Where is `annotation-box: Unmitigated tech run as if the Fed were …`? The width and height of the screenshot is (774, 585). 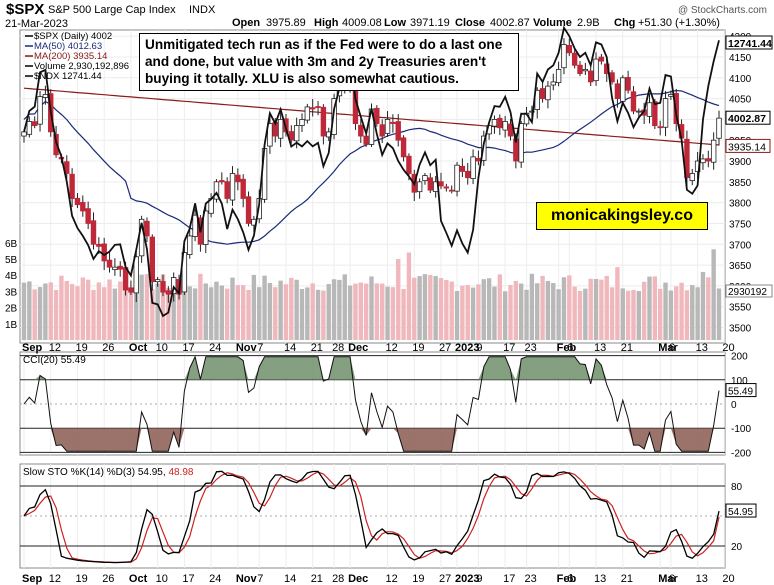 annotation-box: Unmitigated tech run as if the Fed were … is located at coordinates (329, 62).